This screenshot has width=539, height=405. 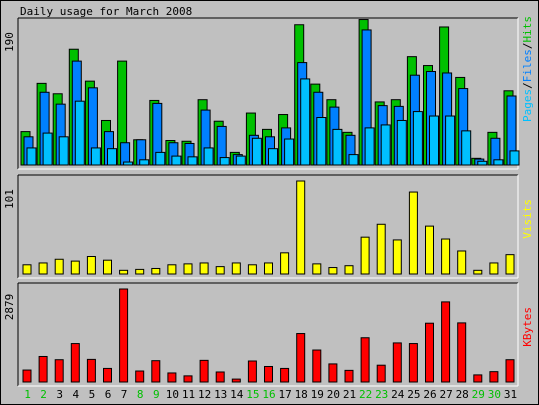 I want to click on bar-kbytes-day-7-fill, so click(x=124, y=335).